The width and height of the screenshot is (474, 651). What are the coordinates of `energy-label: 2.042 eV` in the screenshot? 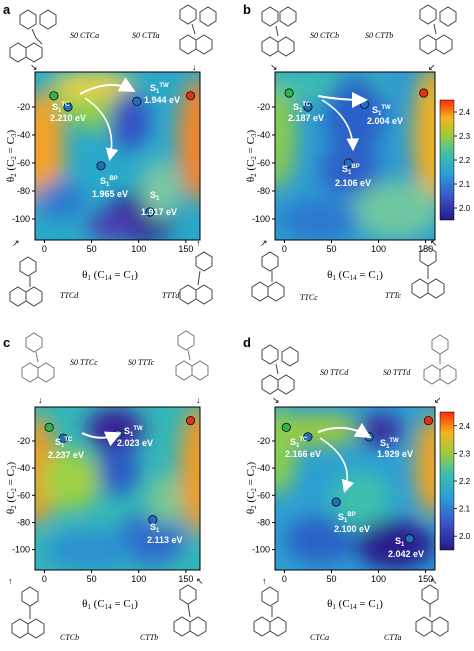 It's located at (406, 554).